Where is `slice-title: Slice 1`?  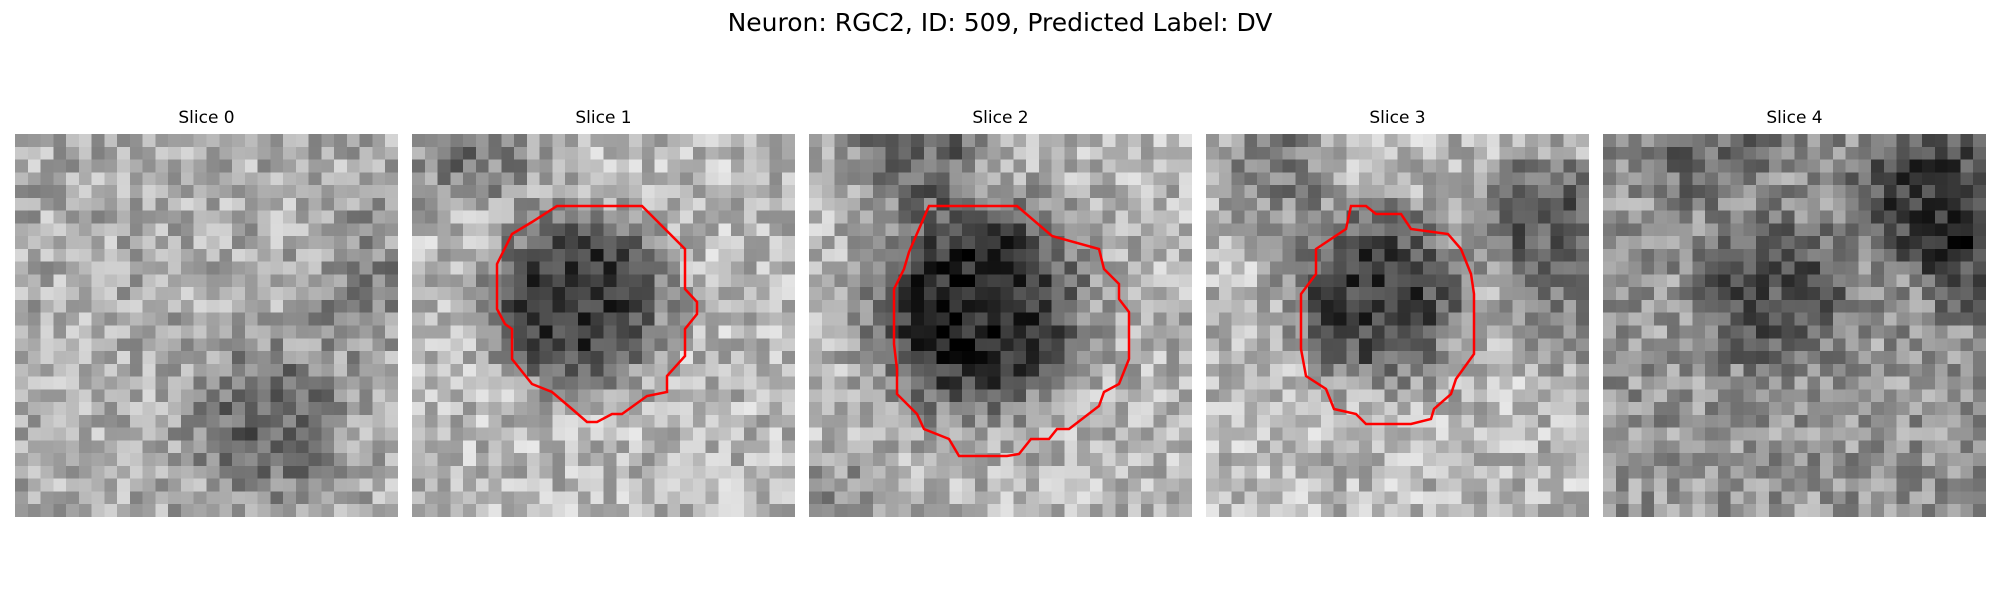 slice-title: Slice 1 is located at coordinates (603, 118).